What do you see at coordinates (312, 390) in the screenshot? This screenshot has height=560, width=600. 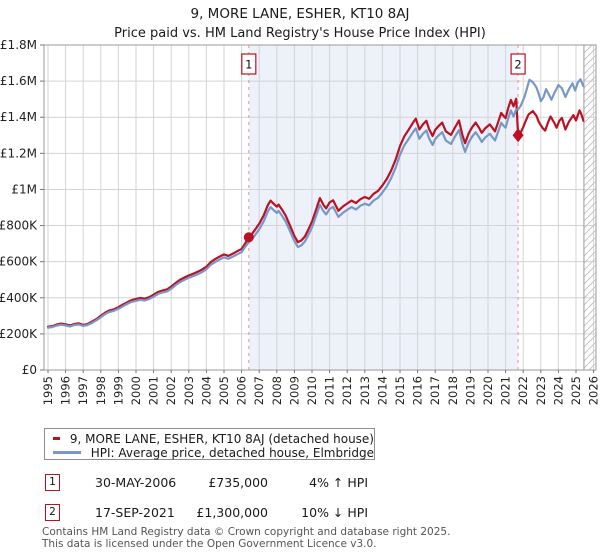 I see `svg-text: 2010` at bounding box center [312, 390].